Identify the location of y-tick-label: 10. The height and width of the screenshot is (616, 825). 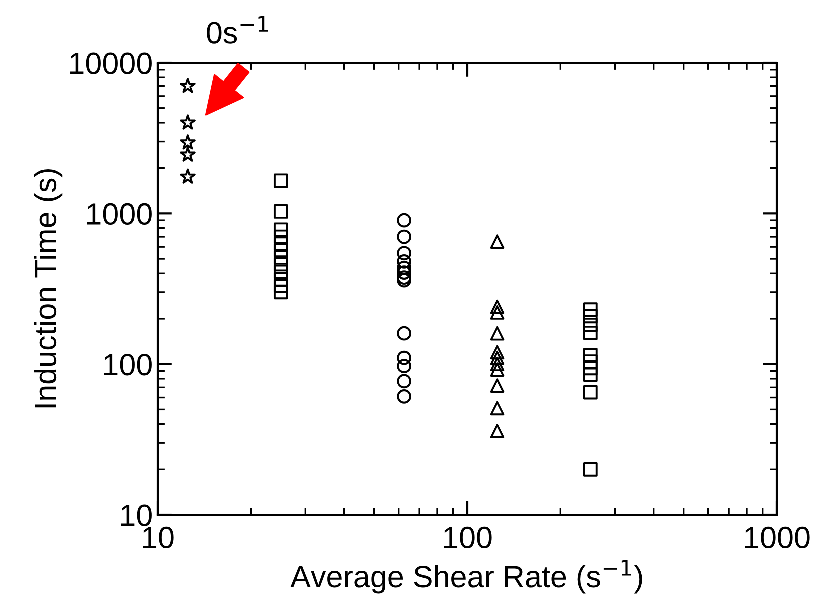
(136, 515).